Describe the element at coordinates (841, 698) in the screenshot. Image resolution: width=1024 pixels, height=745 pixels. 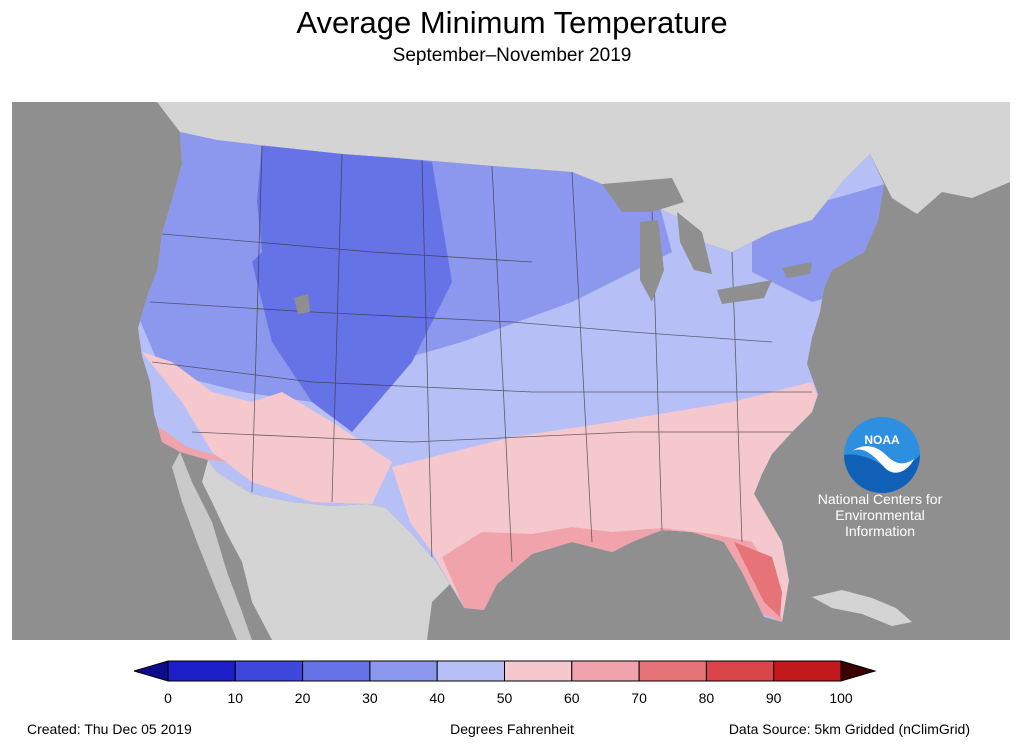
I see `scale-tick-label: 100` at that location.